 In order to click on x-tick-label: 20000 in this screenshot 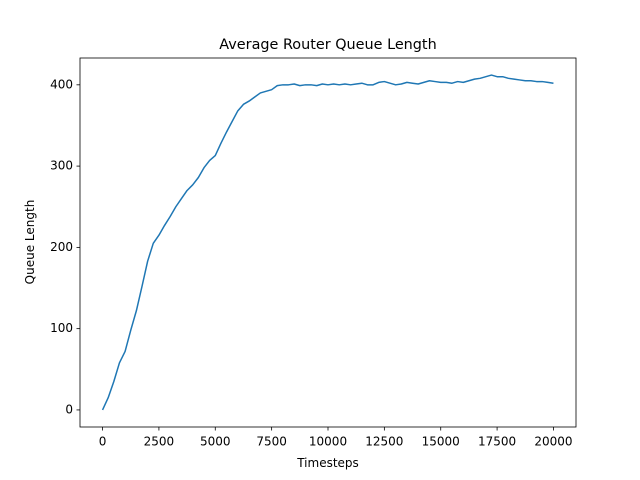, I will do `click(553, 442)`.